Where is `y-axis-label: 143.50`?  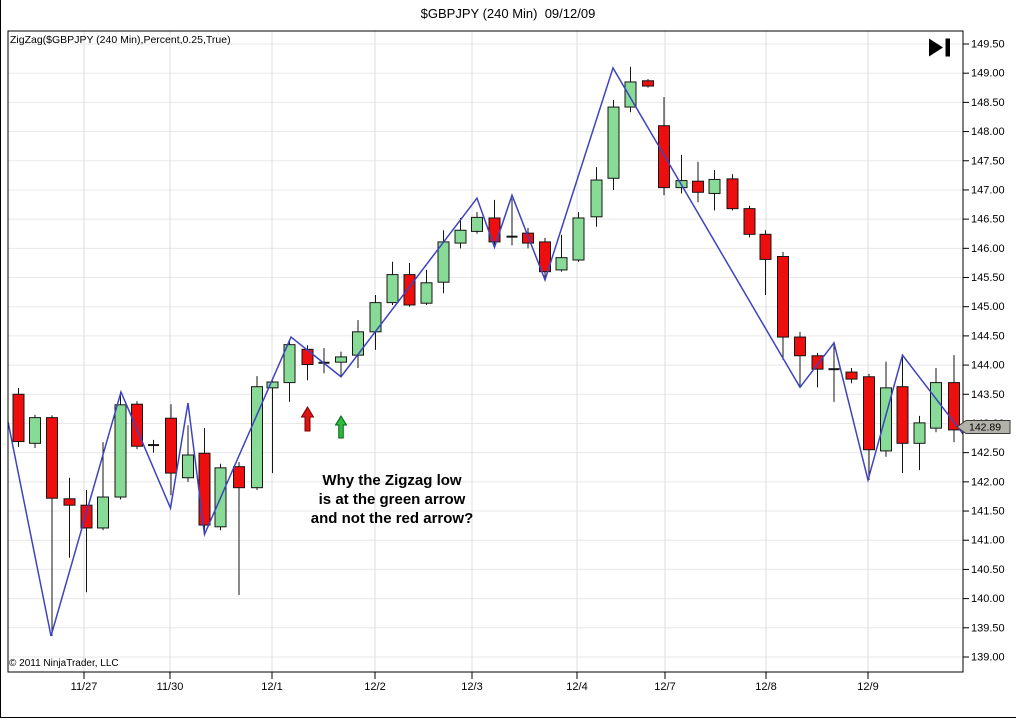 y-axis-label: 143.50 is located at coordinates (988, 395).